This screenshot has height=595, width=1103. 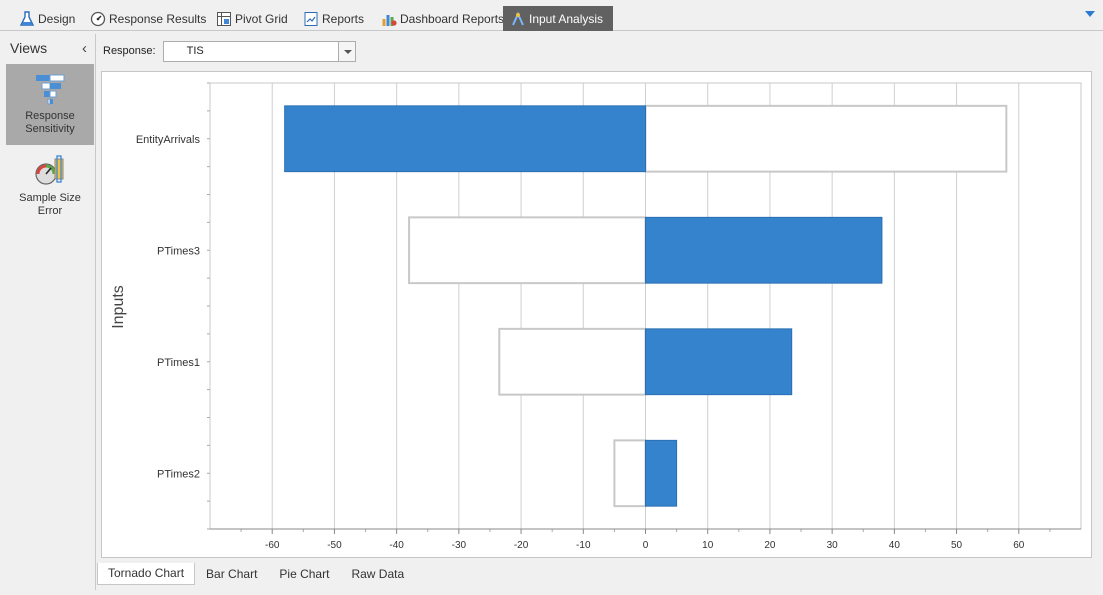 I want to click on tab-label: Design, so click(x=57, y=18).